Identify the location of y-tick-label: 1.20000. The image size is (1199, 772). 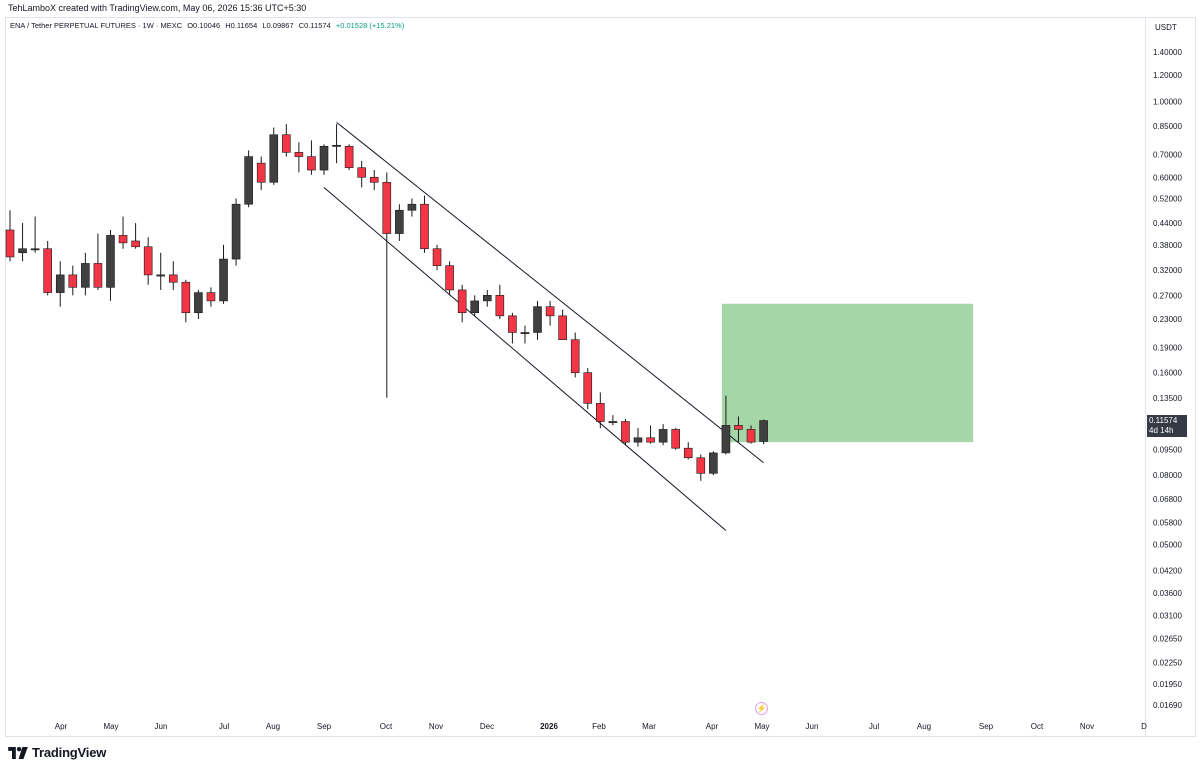
(1167, 75).